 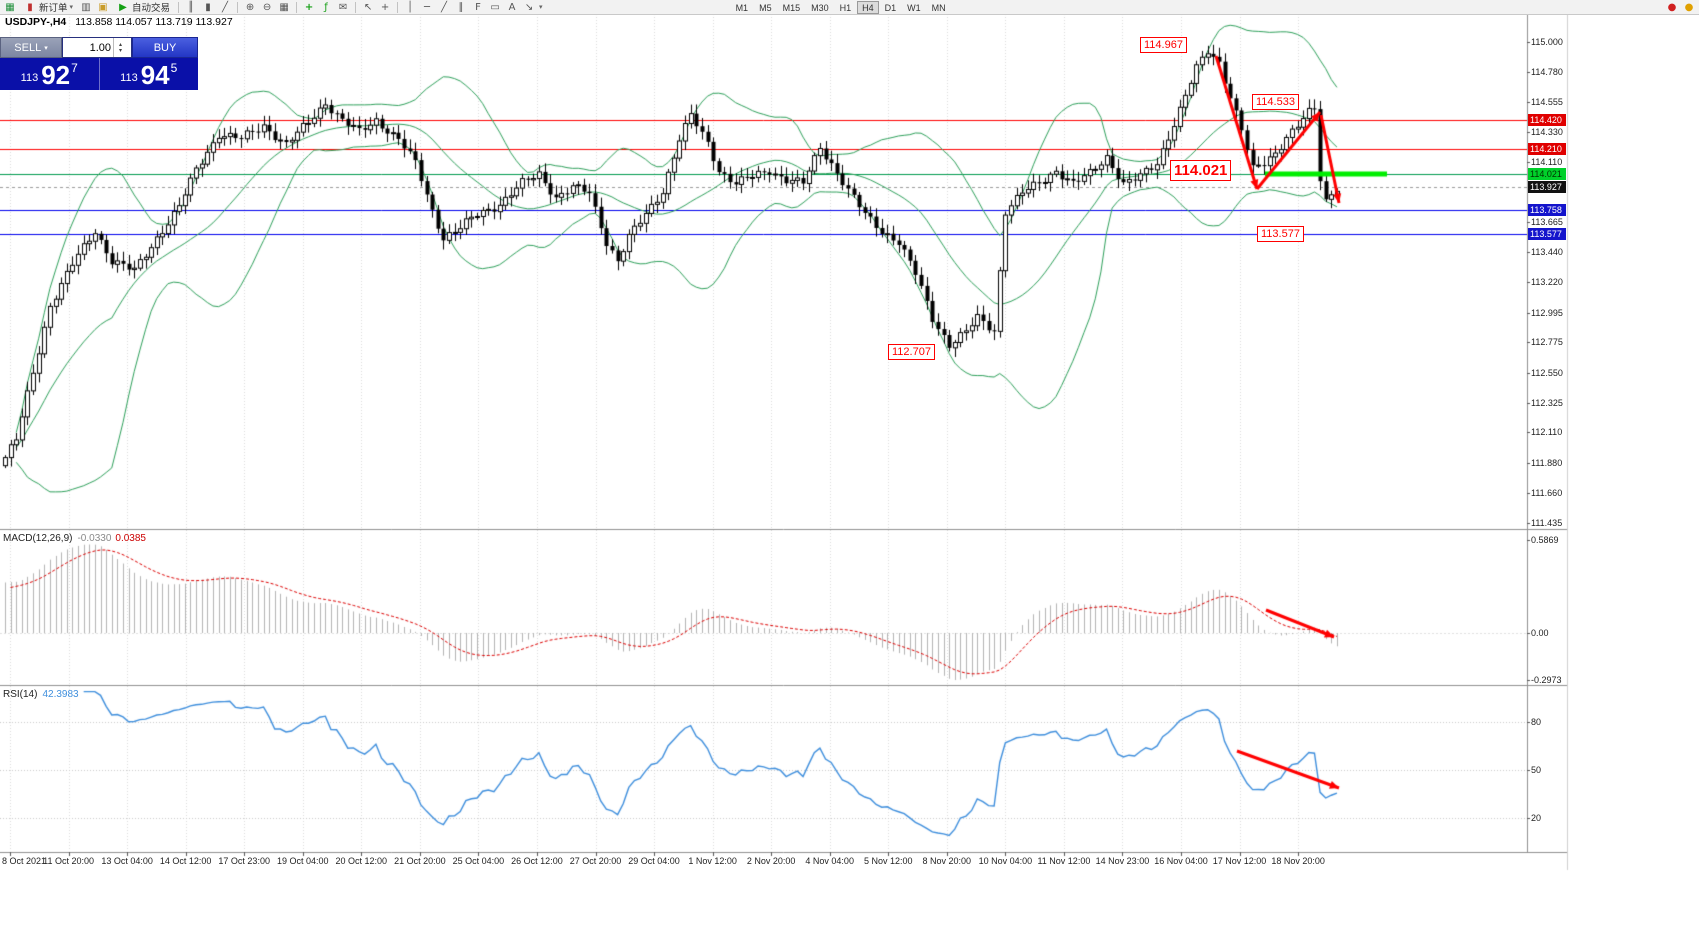 I want to click on price-annotation: 112.707, so click(x=911, y=352).